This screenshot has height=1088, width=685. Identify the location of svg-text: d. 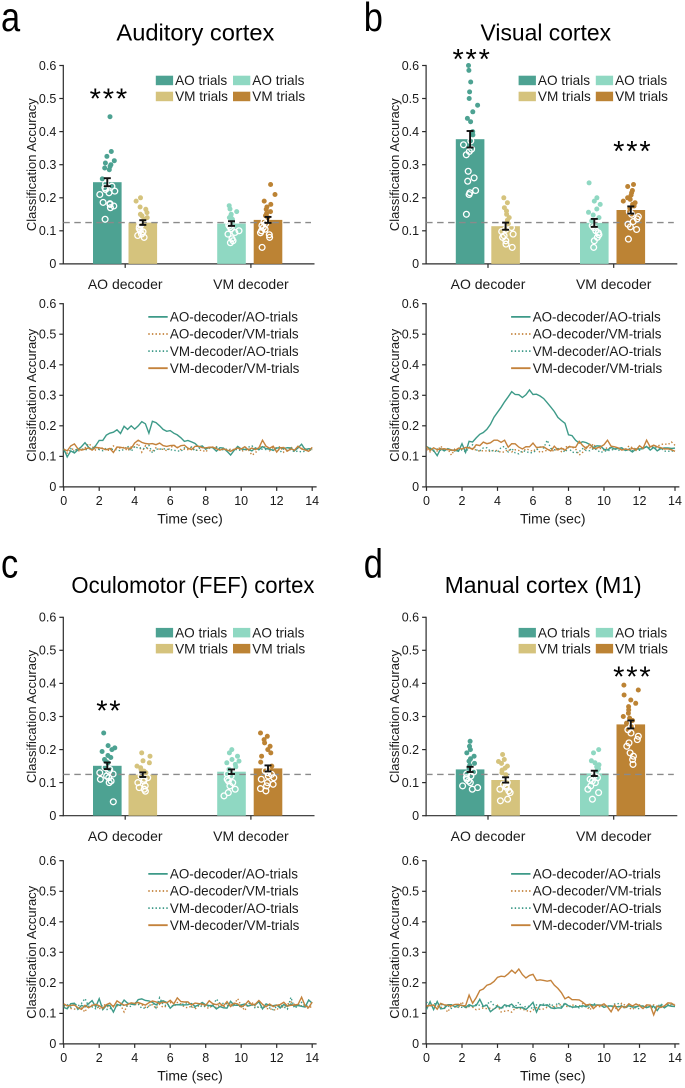
(373, 563).